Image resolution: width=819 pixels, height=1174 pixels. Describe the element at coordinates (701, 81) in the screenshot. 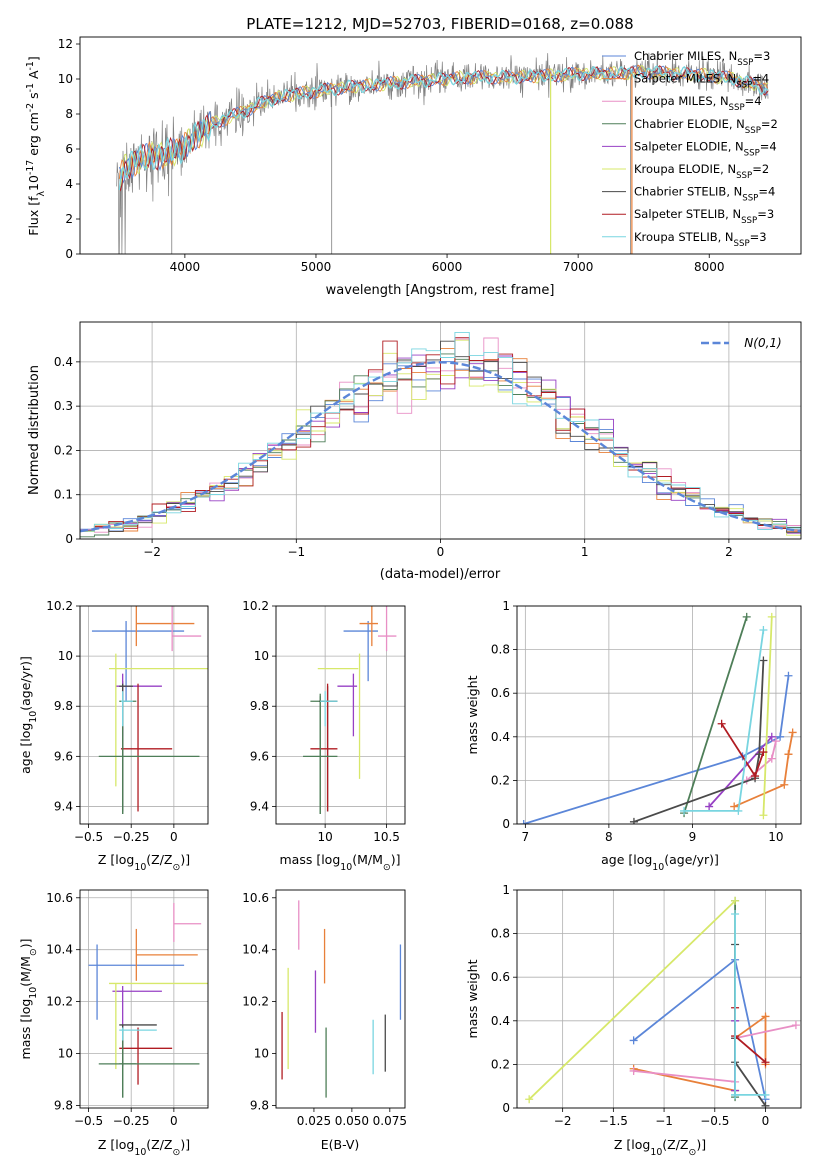

I see `spectrum-legend-entry: Salpeter MILES, NSSP=4` at that location.